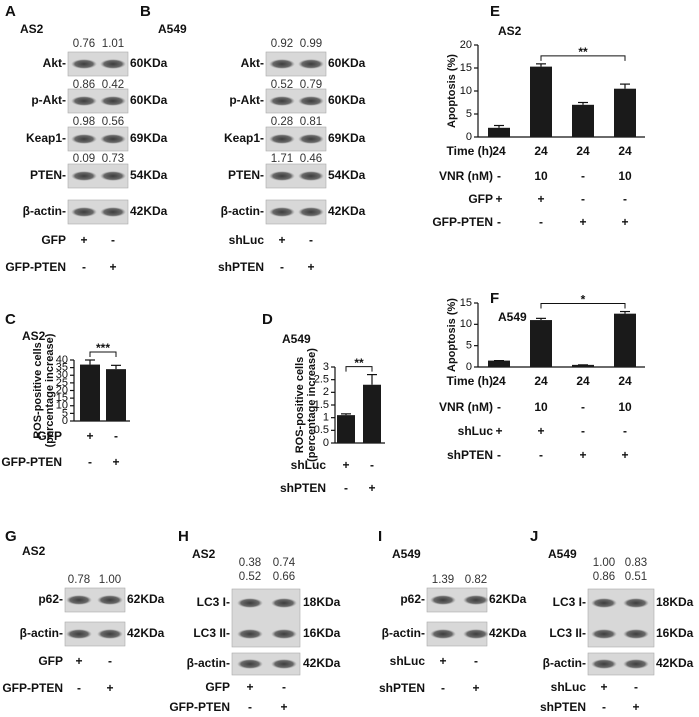 This screenshot has height=717, width=699. I want to click on y-tick-label: 2, so click(326, 392).